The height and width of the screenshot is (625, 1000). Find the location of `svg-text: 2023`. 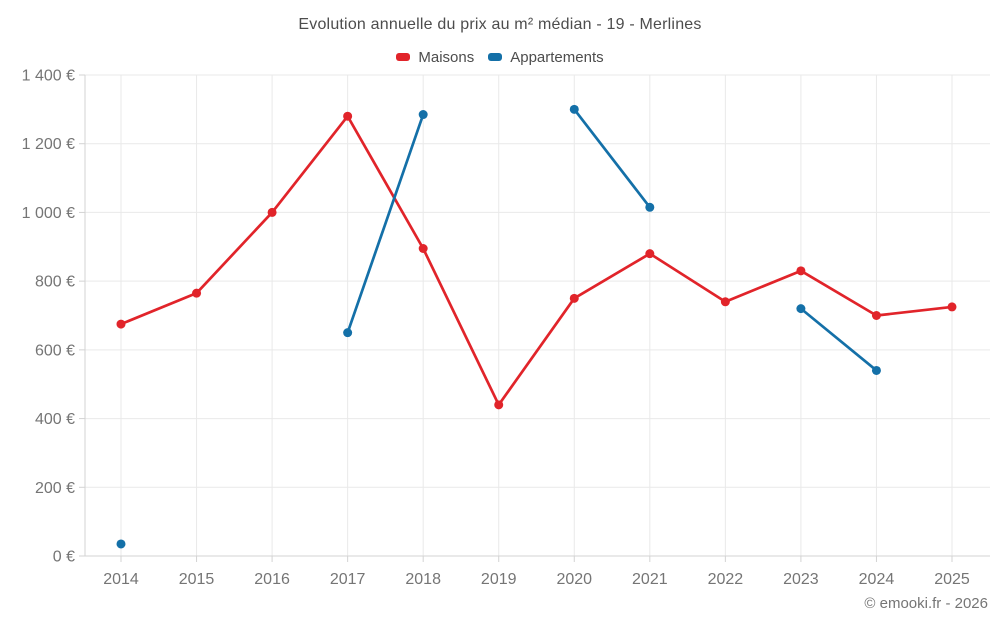

svg-text: 2023 is located at coordinates (801, 579).